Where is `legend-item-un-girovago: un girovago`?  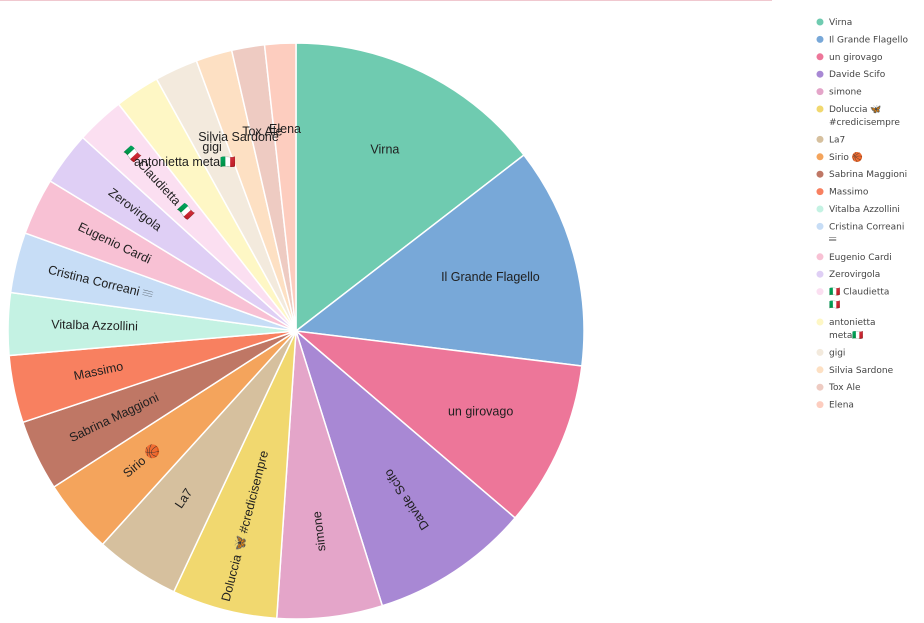 legend-item-un-girovago: un girovago is located at coordinates (850, 58).